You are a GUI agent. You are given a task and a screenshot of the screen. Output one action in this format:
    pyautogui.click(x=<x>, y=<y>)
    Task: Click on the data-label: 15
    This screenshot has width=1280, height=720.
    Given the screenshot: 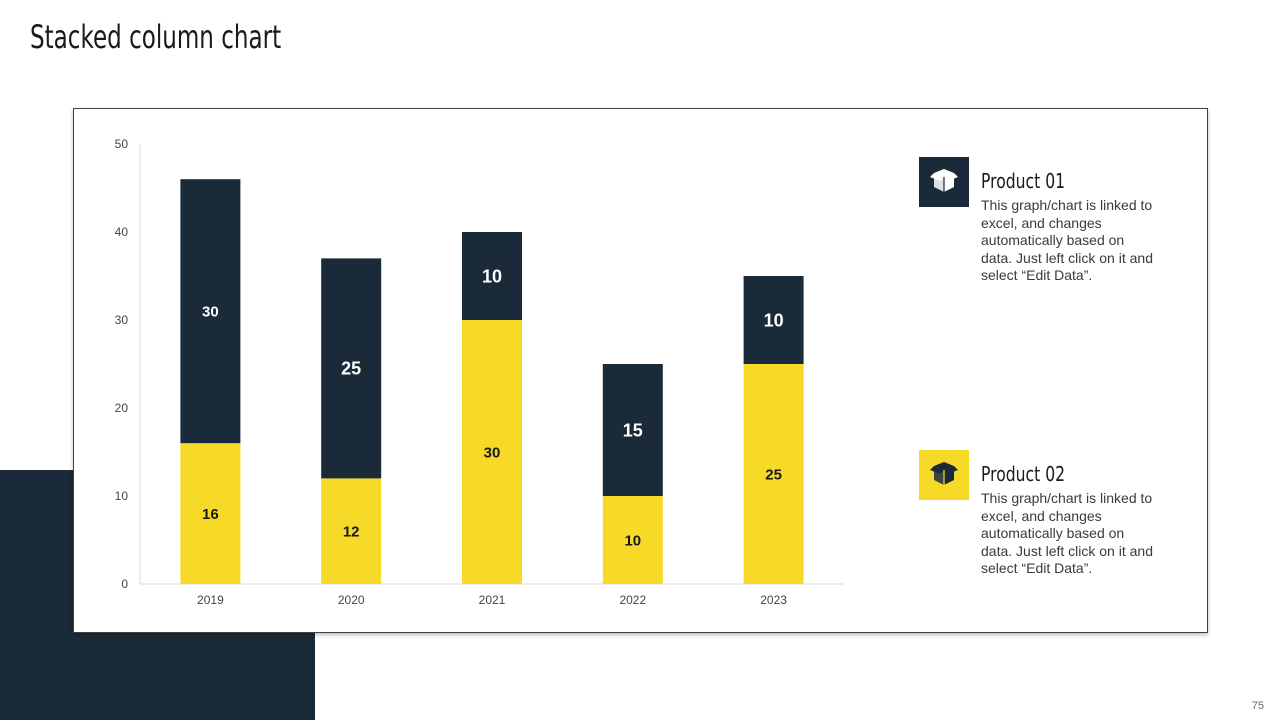 What is the action you would take?
    pyautogui.click(x=633, y=430)
    